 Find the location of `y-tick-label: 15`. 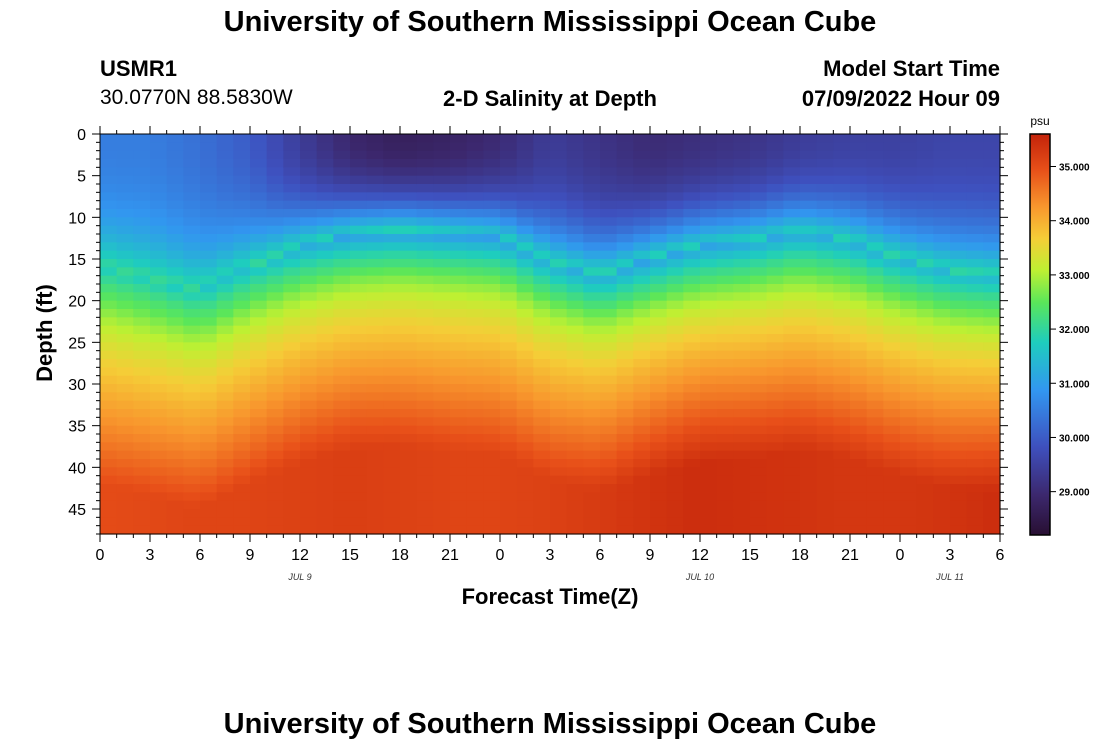

y-tick-label: 15 is located at coordinates (77, 260).